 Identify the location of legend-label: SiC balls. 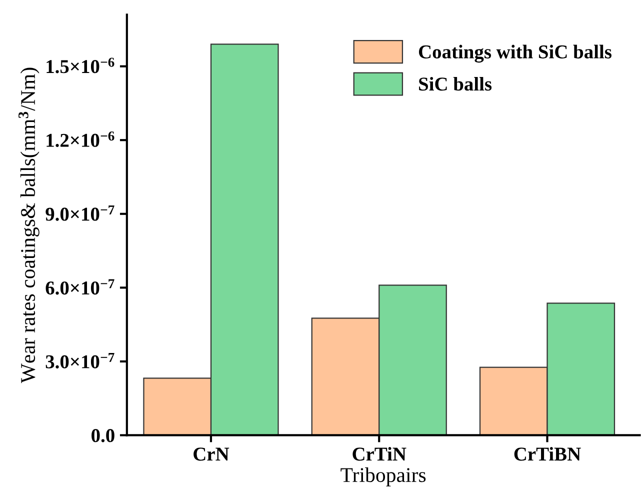
(455, 83).